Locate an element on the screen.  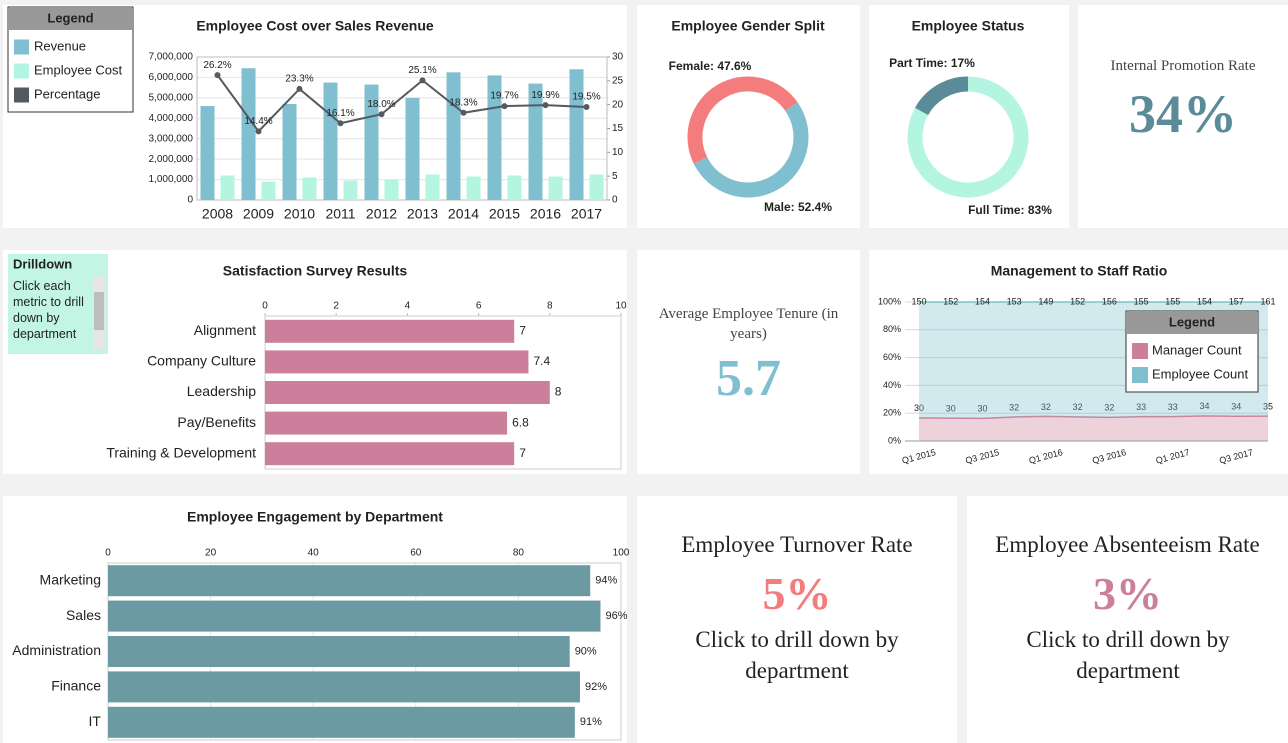
data-label: 155 is located at coordinates (1172, 301).